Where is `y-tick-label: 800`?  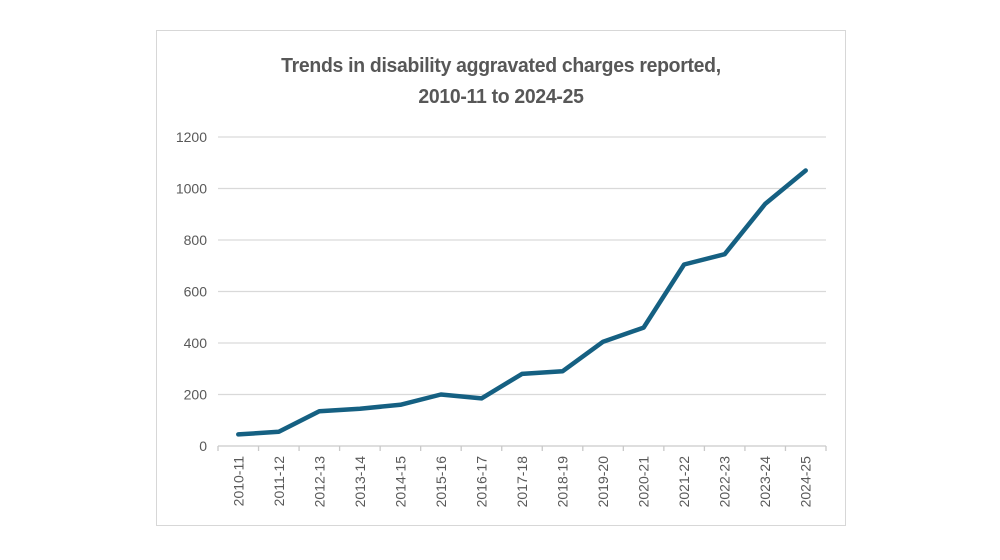 y-tick-label: 800 is located at coordinates (196, 240).